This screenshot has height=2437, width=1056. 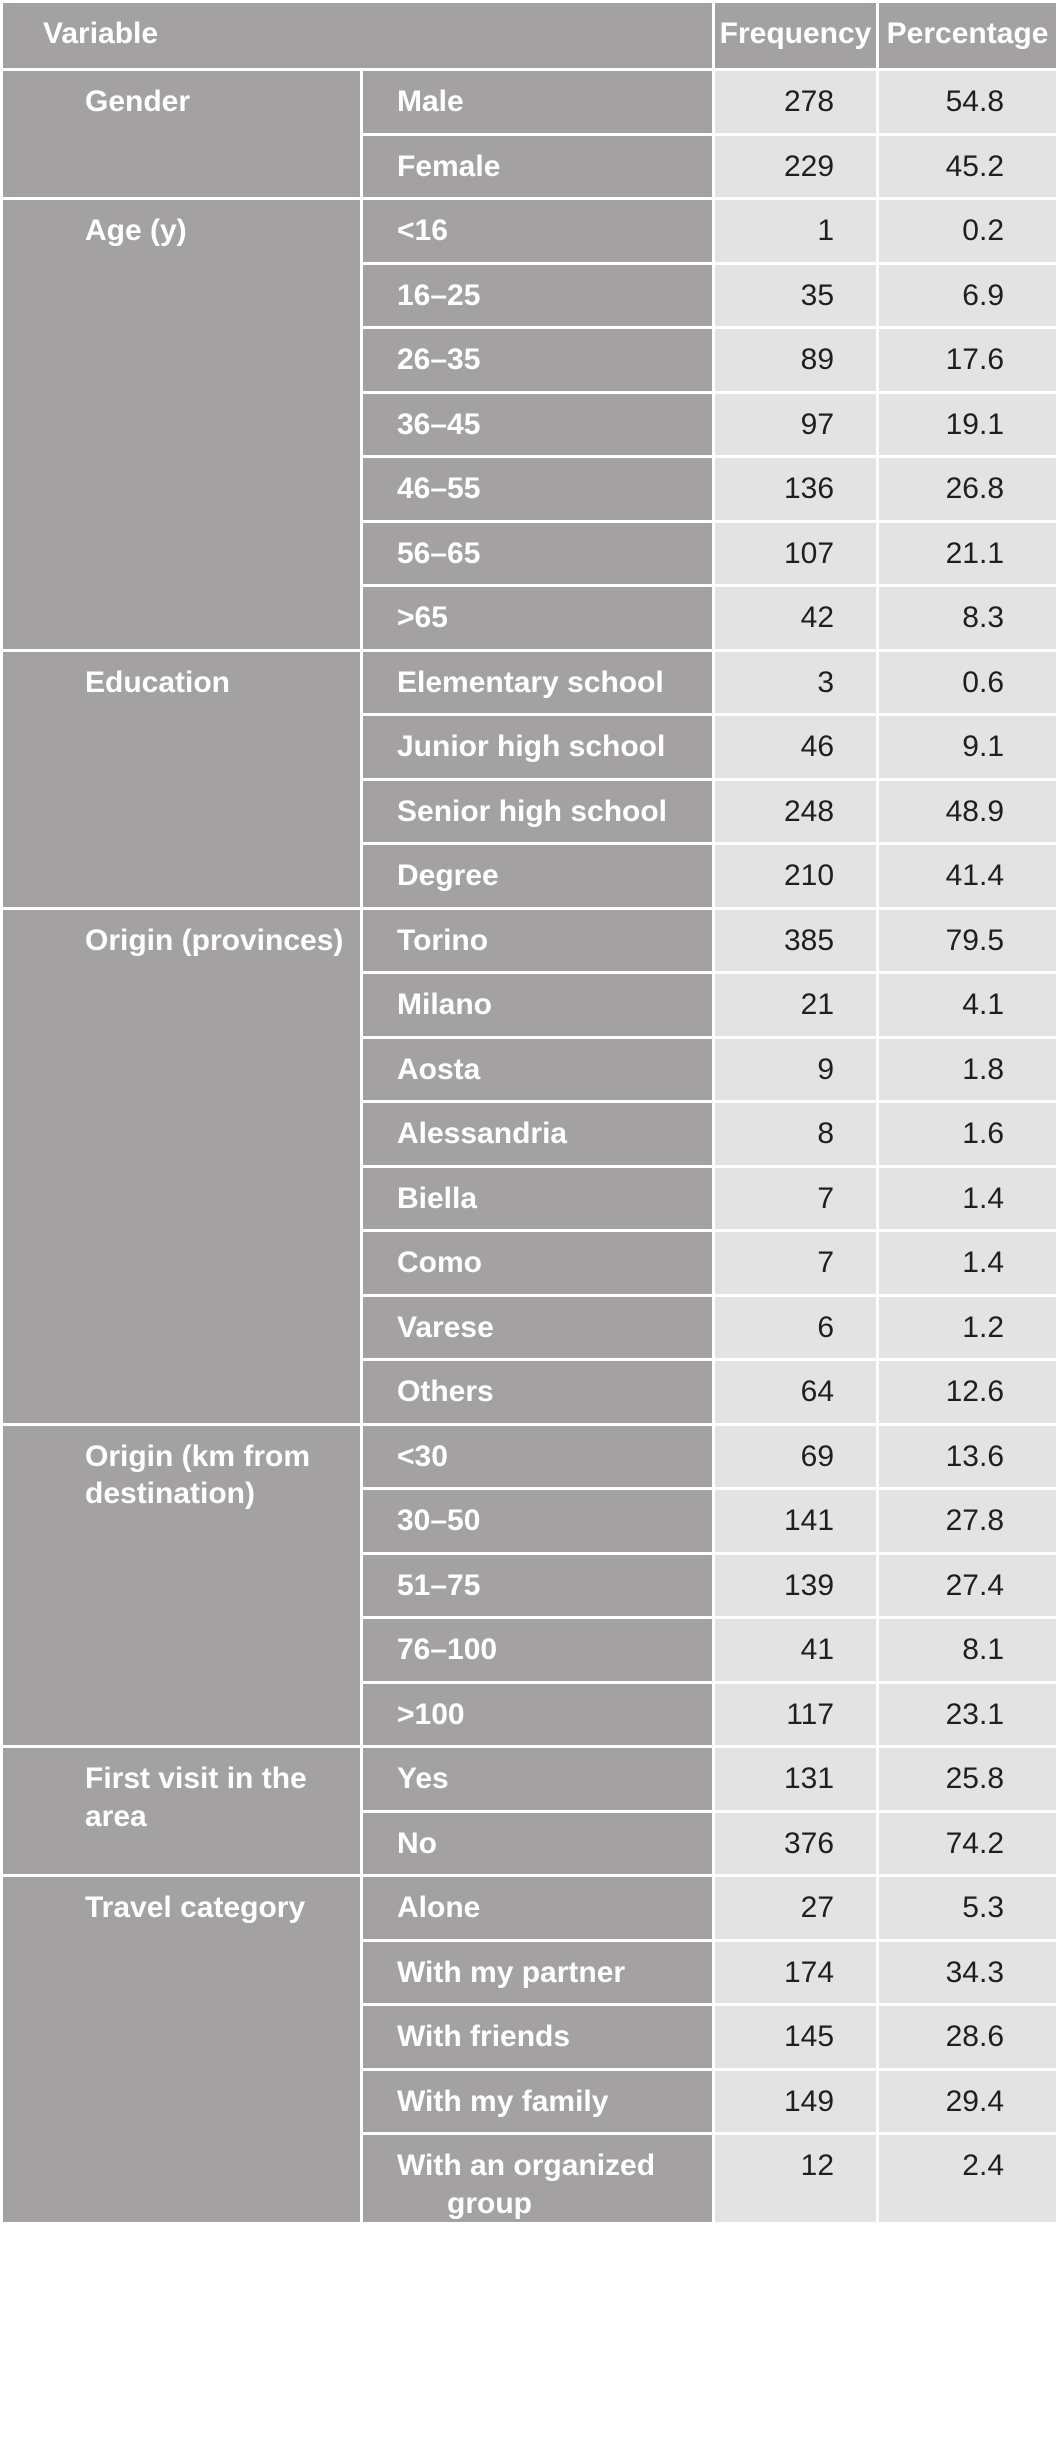 I want to click on frequency-cell: 41, so click(x=796, y=1650).